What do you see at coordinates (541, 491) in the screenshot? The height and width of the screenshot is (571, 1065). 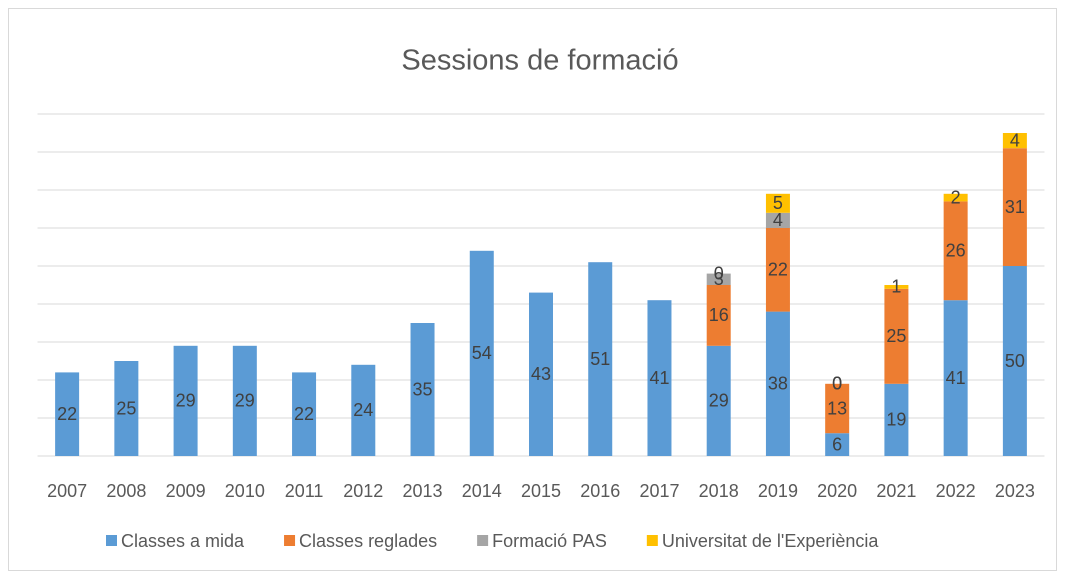 I see `x-tick-label: 2015` at bounding box center [541, 491].